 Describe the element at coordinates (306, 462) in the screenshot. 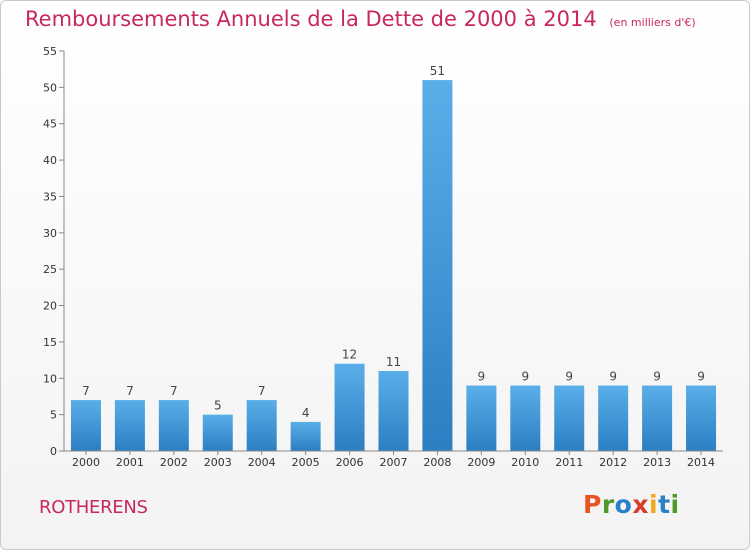

I see `x-tick-label: 2005` at that location.